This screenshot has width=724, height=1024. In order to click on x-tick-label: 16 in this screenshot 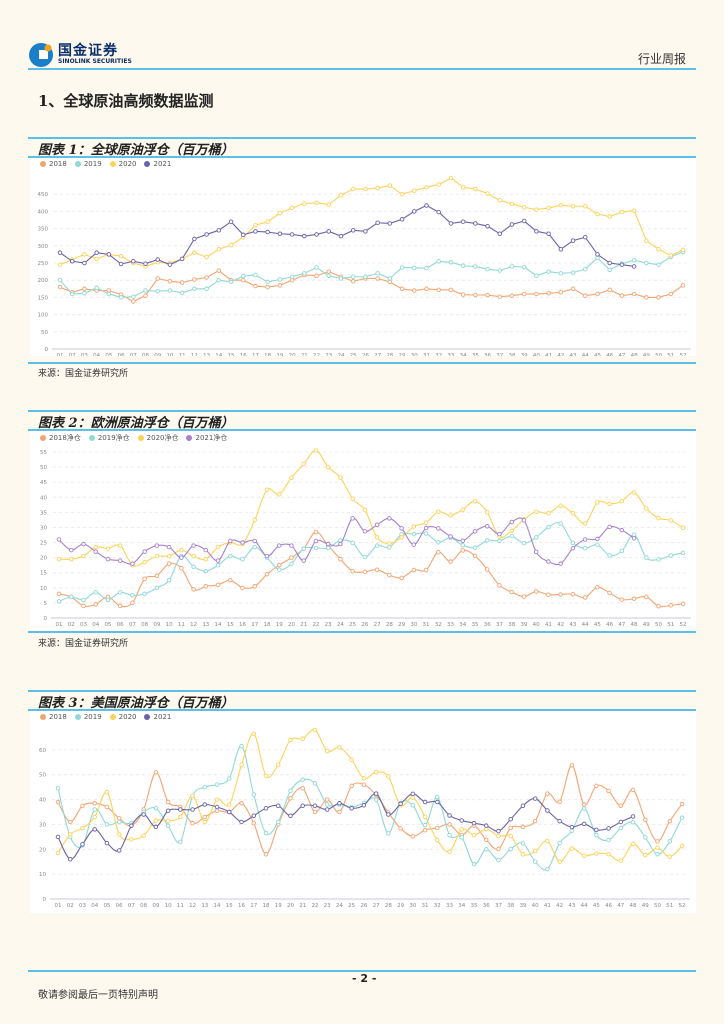, I will do `click(242, 625)`.